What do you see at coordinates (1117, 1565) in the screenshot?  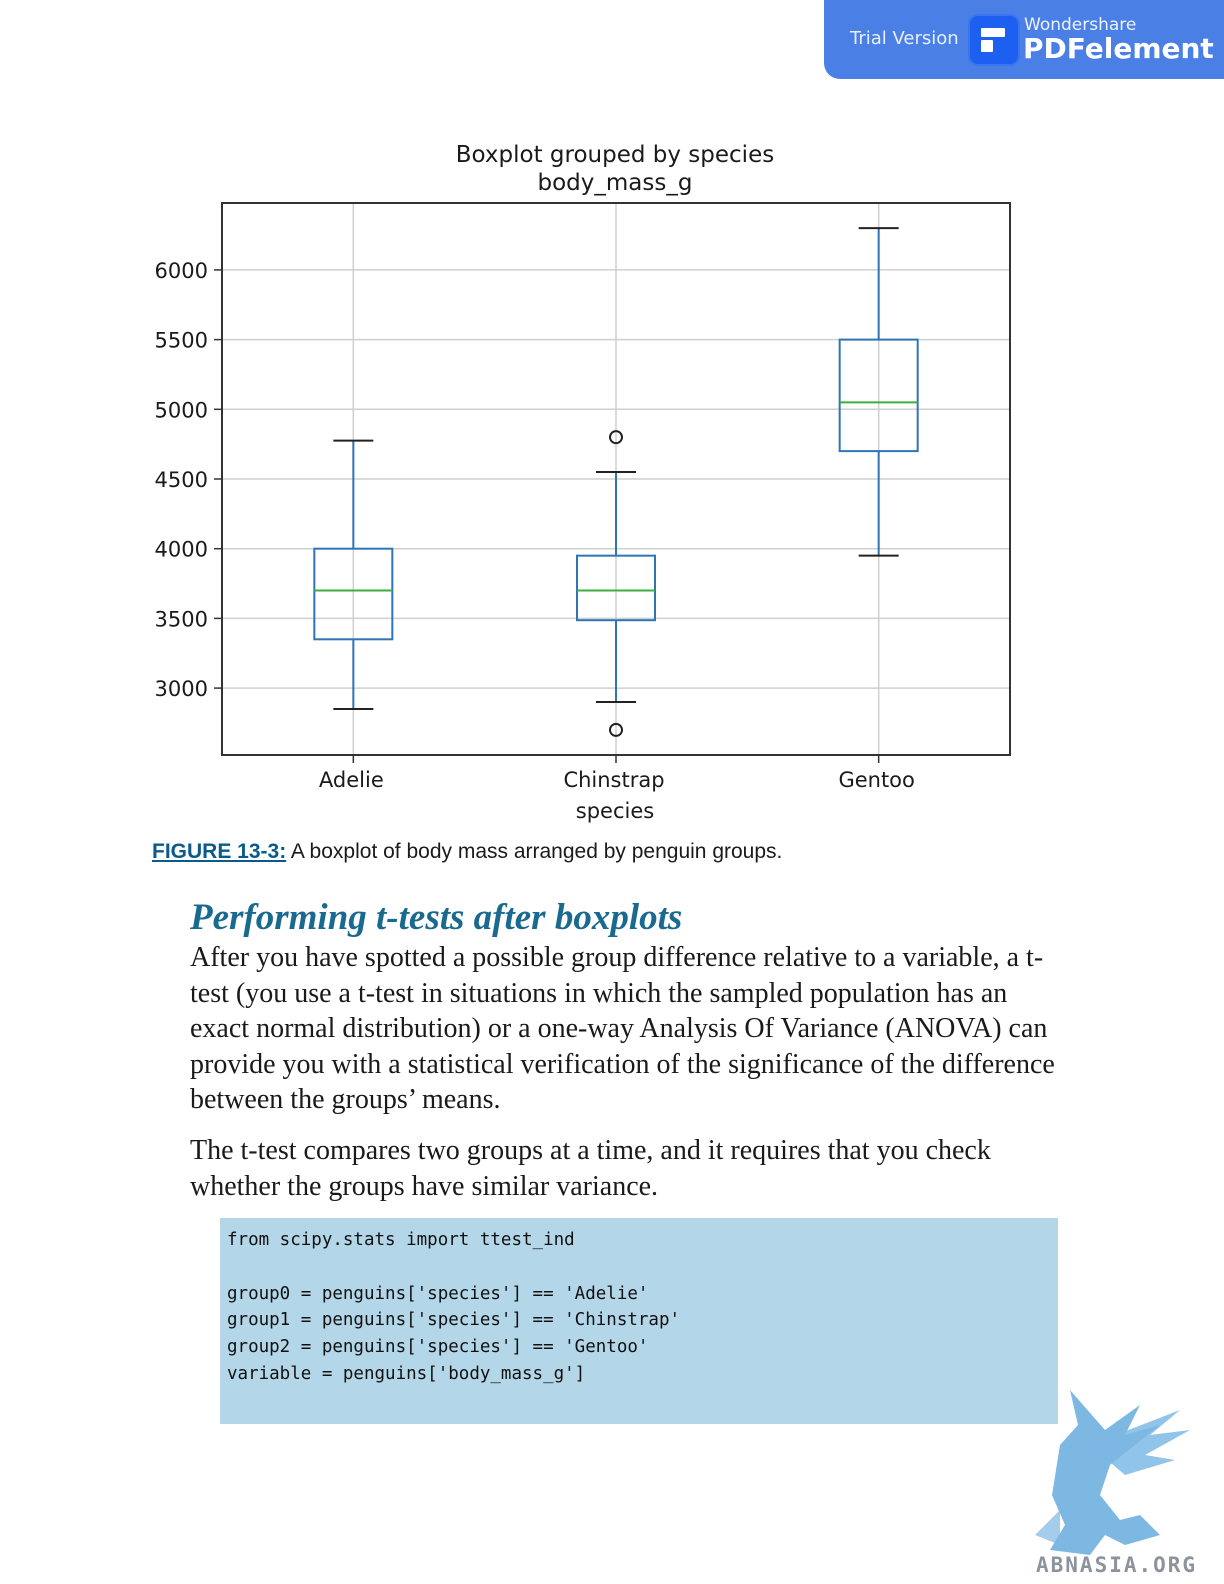 I see `watermark-text: ABNASIA.ORG` at bounding box center [1117, 1565].